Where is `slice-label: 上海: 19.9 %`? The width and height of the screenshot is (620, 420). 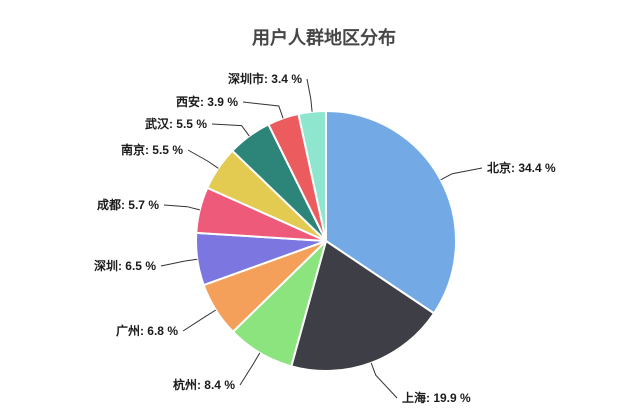
slice-label: 上海: 19.9 % is located at coordinates (436, 397).